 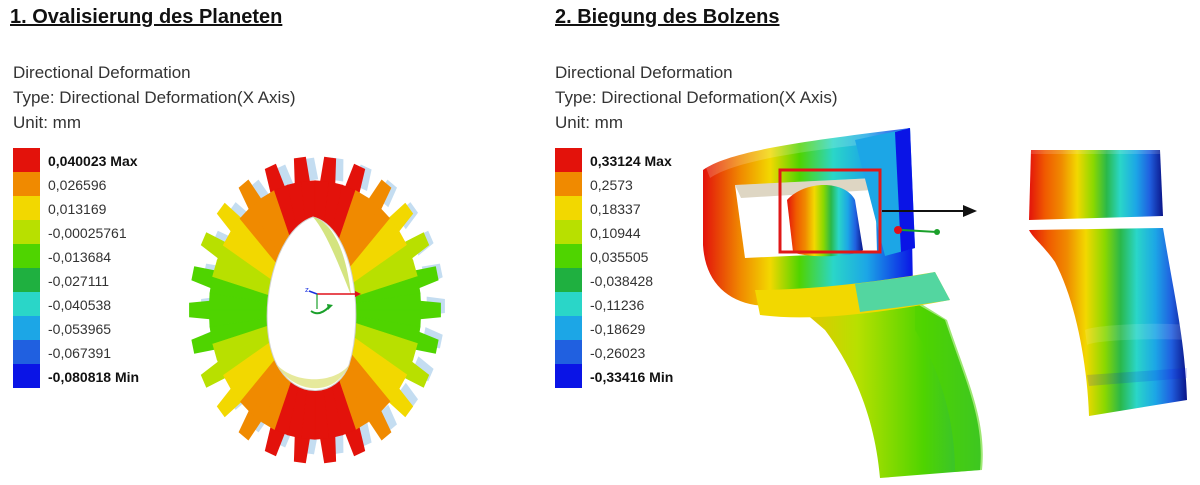 I want to click on legend-label: 0,33124 Max, so click(x=631, y=161).